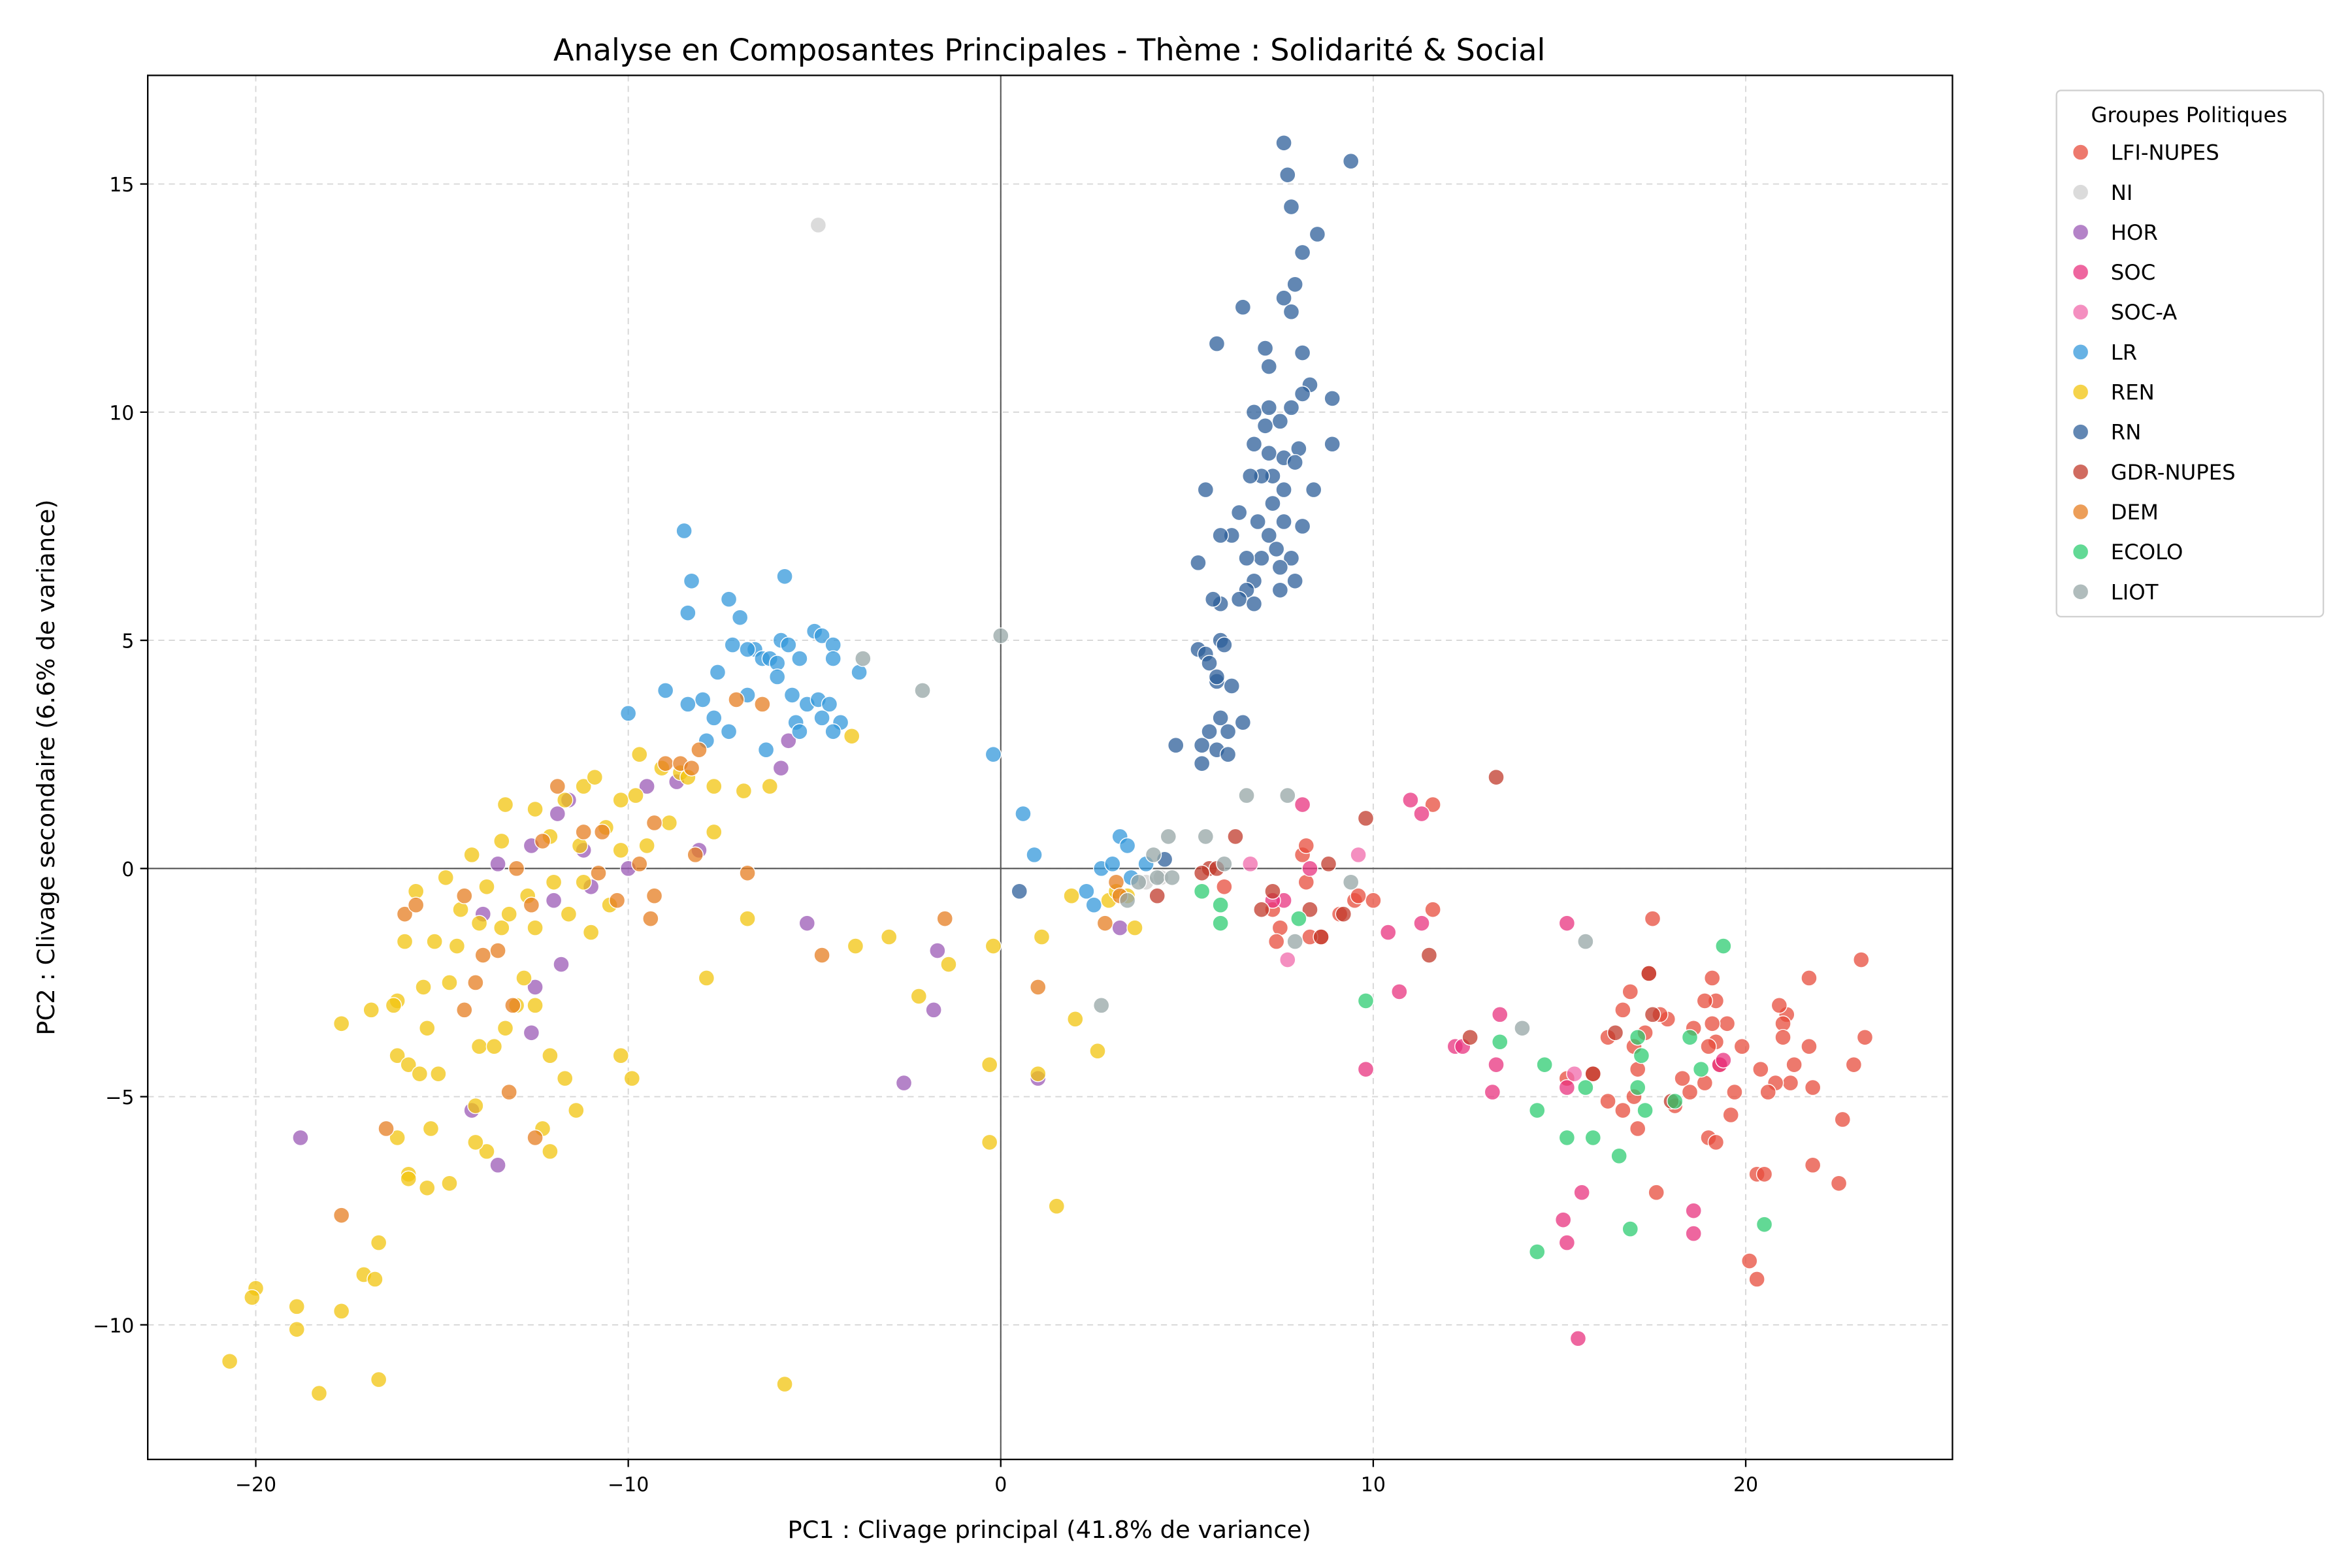  What do you see at coordinates (2147, 552) in the screenshot?
I see `legend-label: ECOLO` at bounding box center [2147, 552].